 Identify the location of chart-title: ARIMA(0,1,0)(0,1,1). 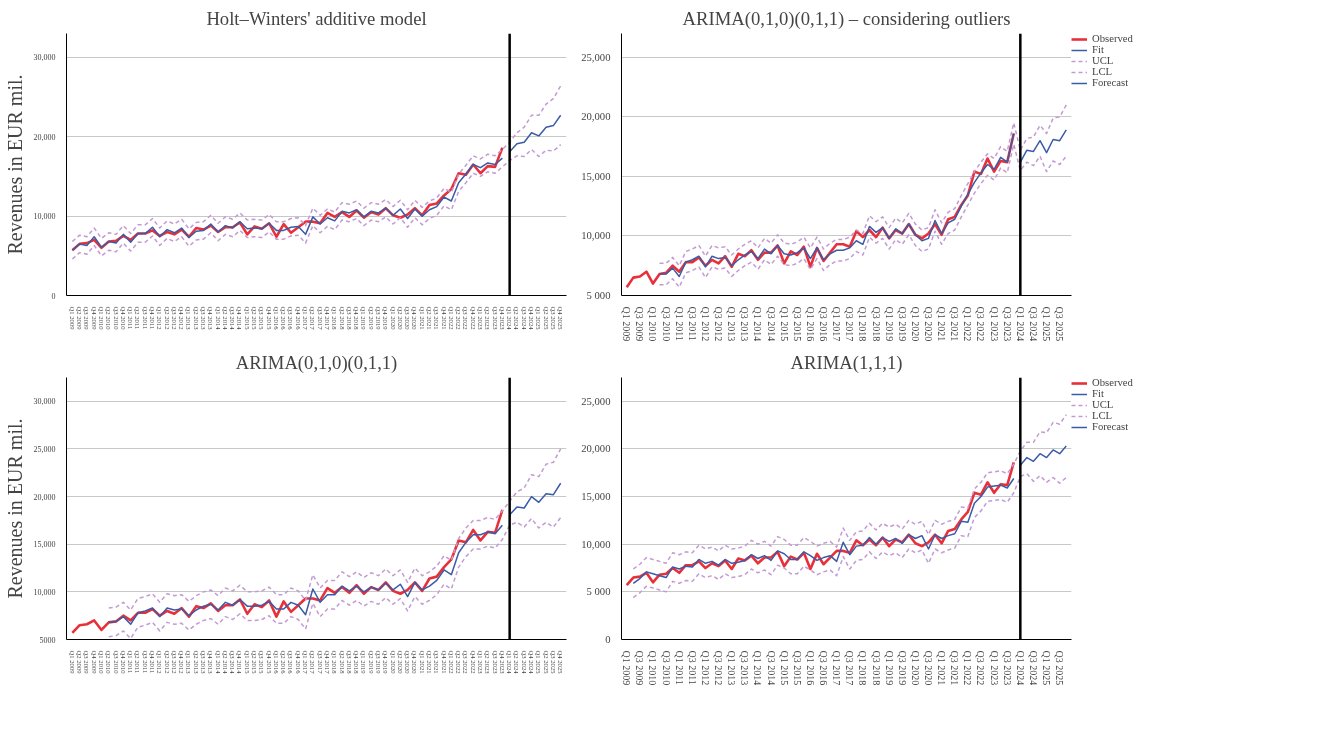
(316, 362).